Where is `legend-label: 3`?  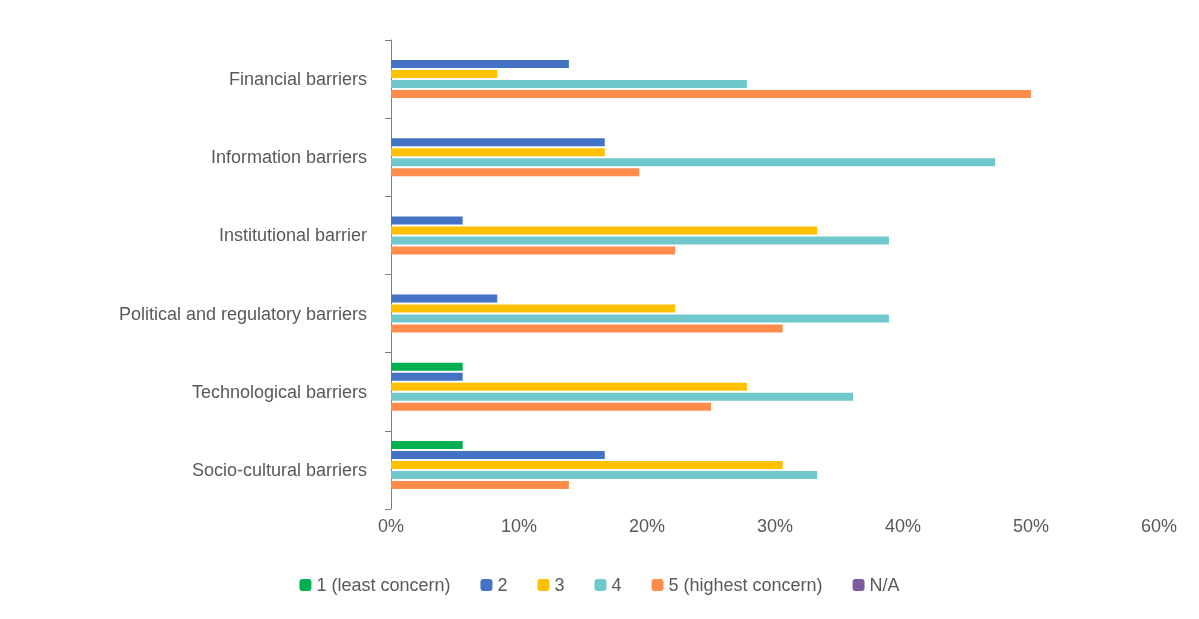
legend-label: 3 is located at coordinates (559, 585).